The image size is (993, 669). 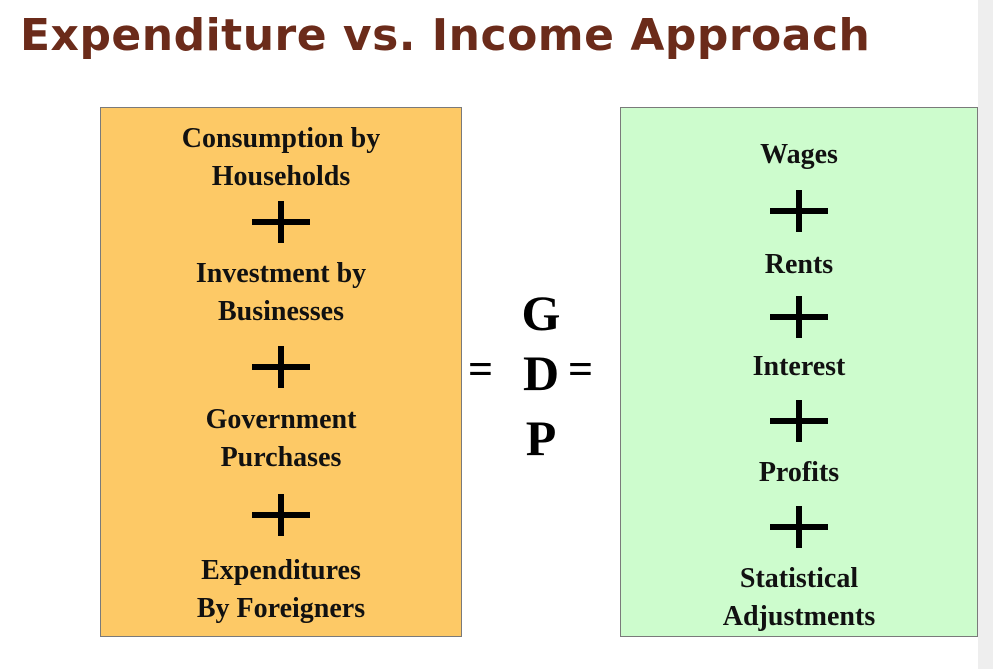 I want to click on income-item-wages: Wages, so click(x=799, y=154).